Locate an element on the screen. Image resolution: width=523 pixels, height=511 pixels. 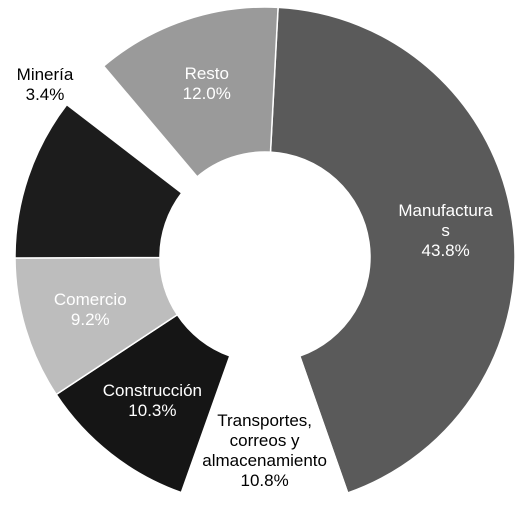
slice-label: Resto 12.0% is located at coordinates (207, 84).